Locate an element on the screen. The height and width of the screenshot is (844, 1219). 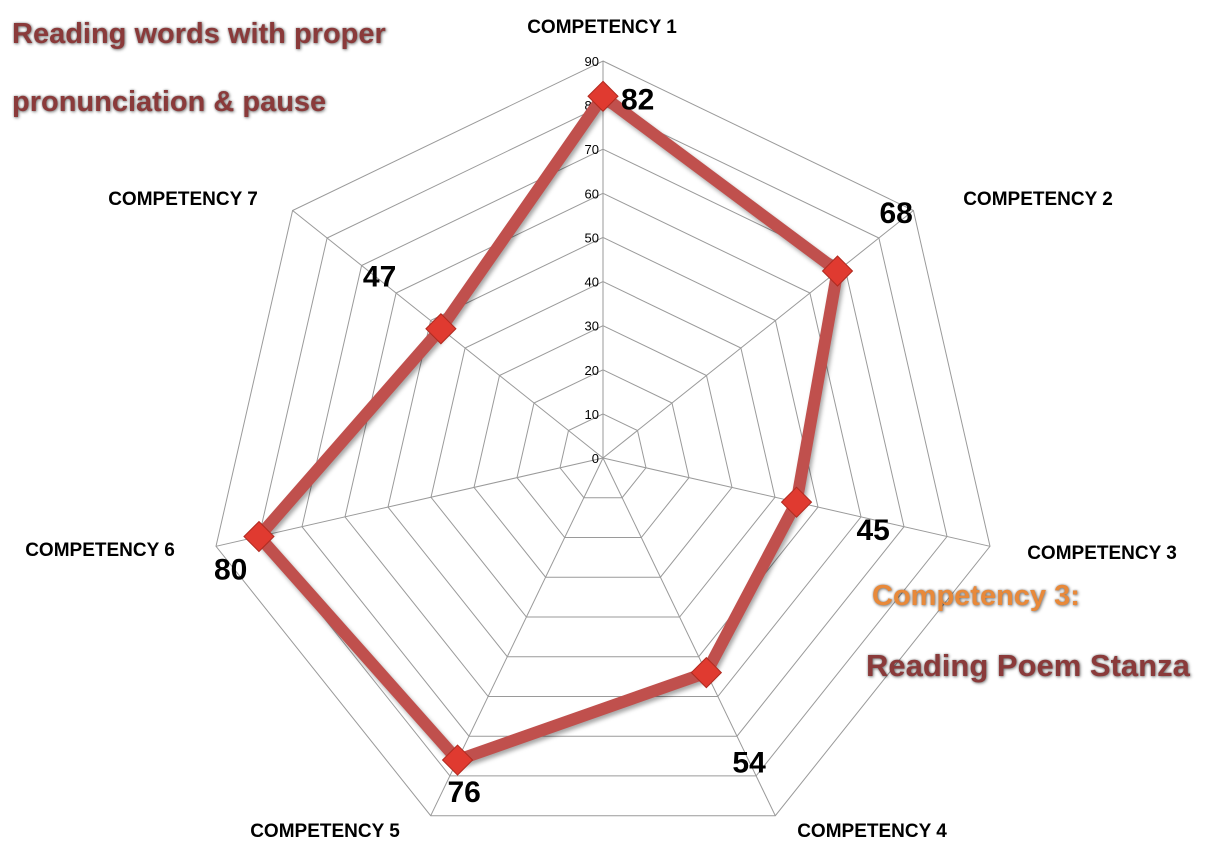
category-label-7: COMPETENCY 7 is located at coordinates (183, 199).